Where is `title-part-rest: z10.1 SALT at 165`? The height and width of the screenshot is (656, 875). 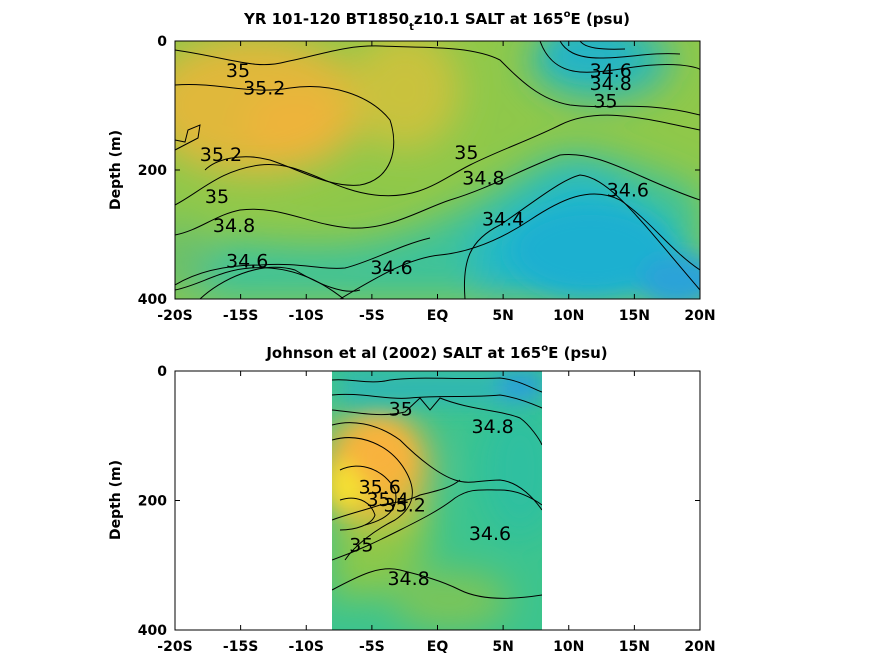 title-part-rest: z10.1 SALT at 165 is located at coordinates (489, 19).